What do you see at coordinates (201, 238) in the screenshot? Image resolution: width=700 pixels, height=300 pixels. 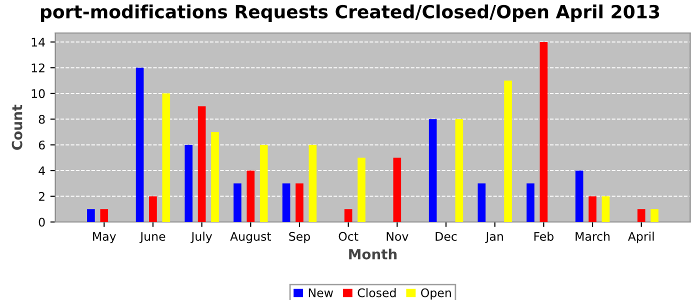 I see `x-tick-label: July` at bounding box center [201, 238].